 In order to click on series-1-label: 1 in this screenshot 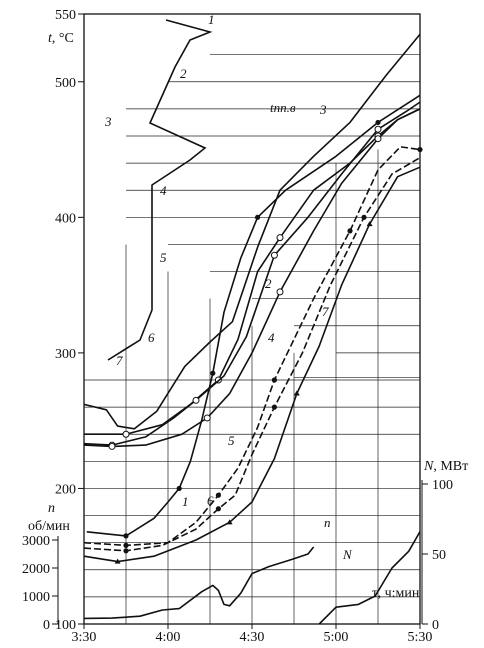, I will do `click(185, 501)`.